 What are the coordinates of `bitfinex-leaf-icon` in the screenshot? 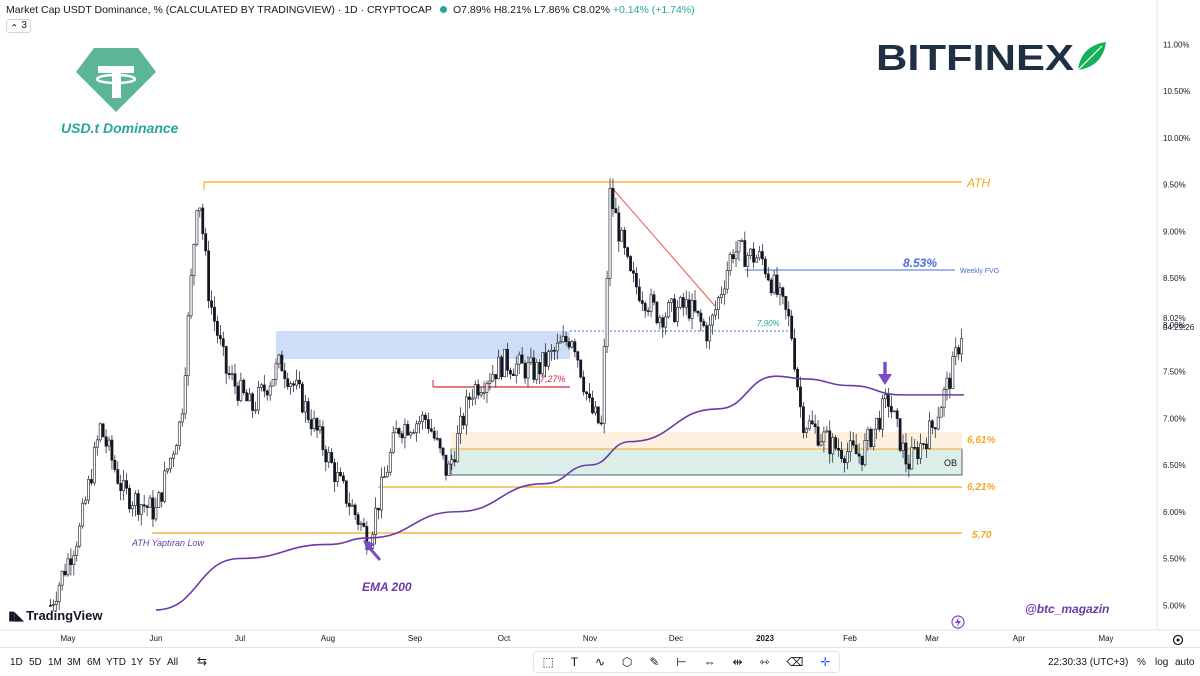 It's located at (1090, 57).